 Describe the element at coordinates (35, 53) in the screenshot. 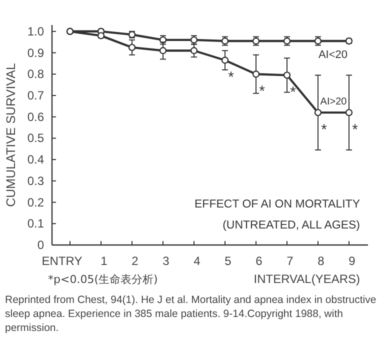

I see `y-tick-label: 0.9` at that location.